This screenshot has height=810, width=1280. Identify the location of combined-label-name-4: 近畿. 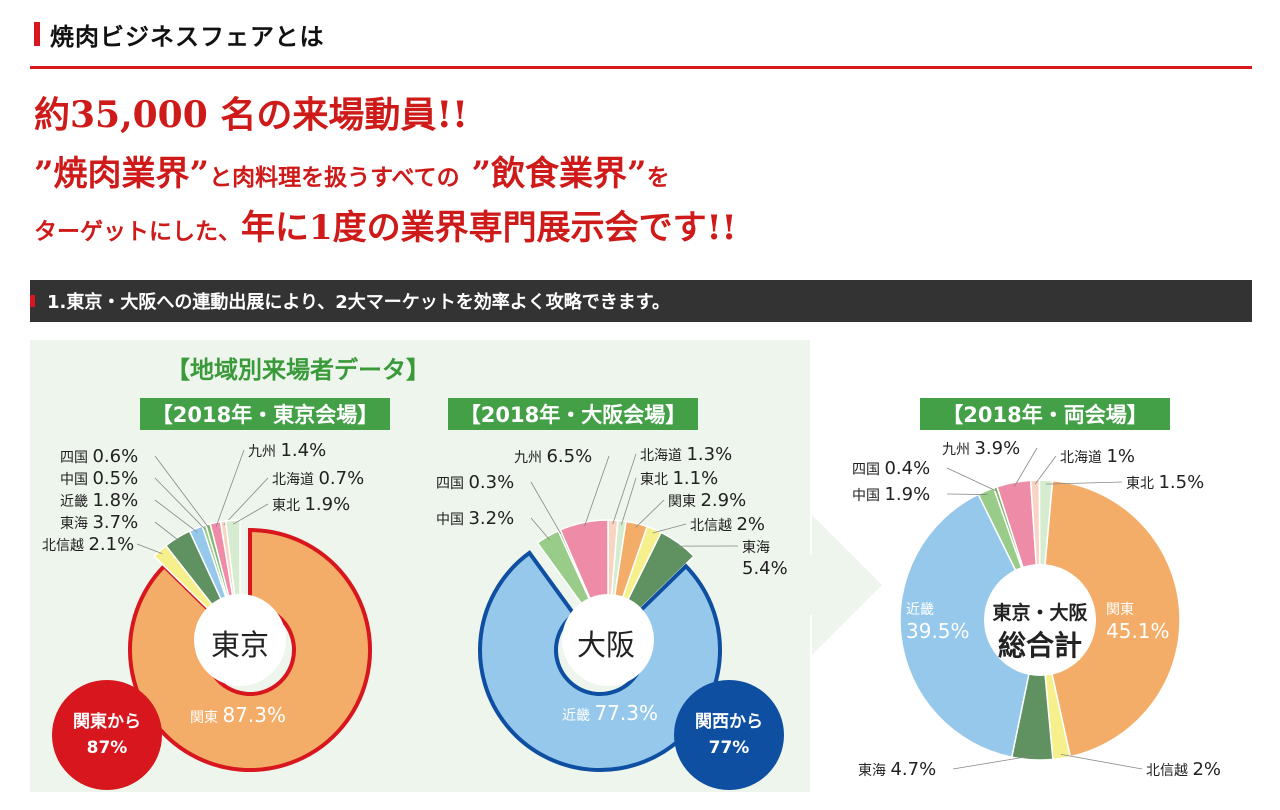
(920, 610).